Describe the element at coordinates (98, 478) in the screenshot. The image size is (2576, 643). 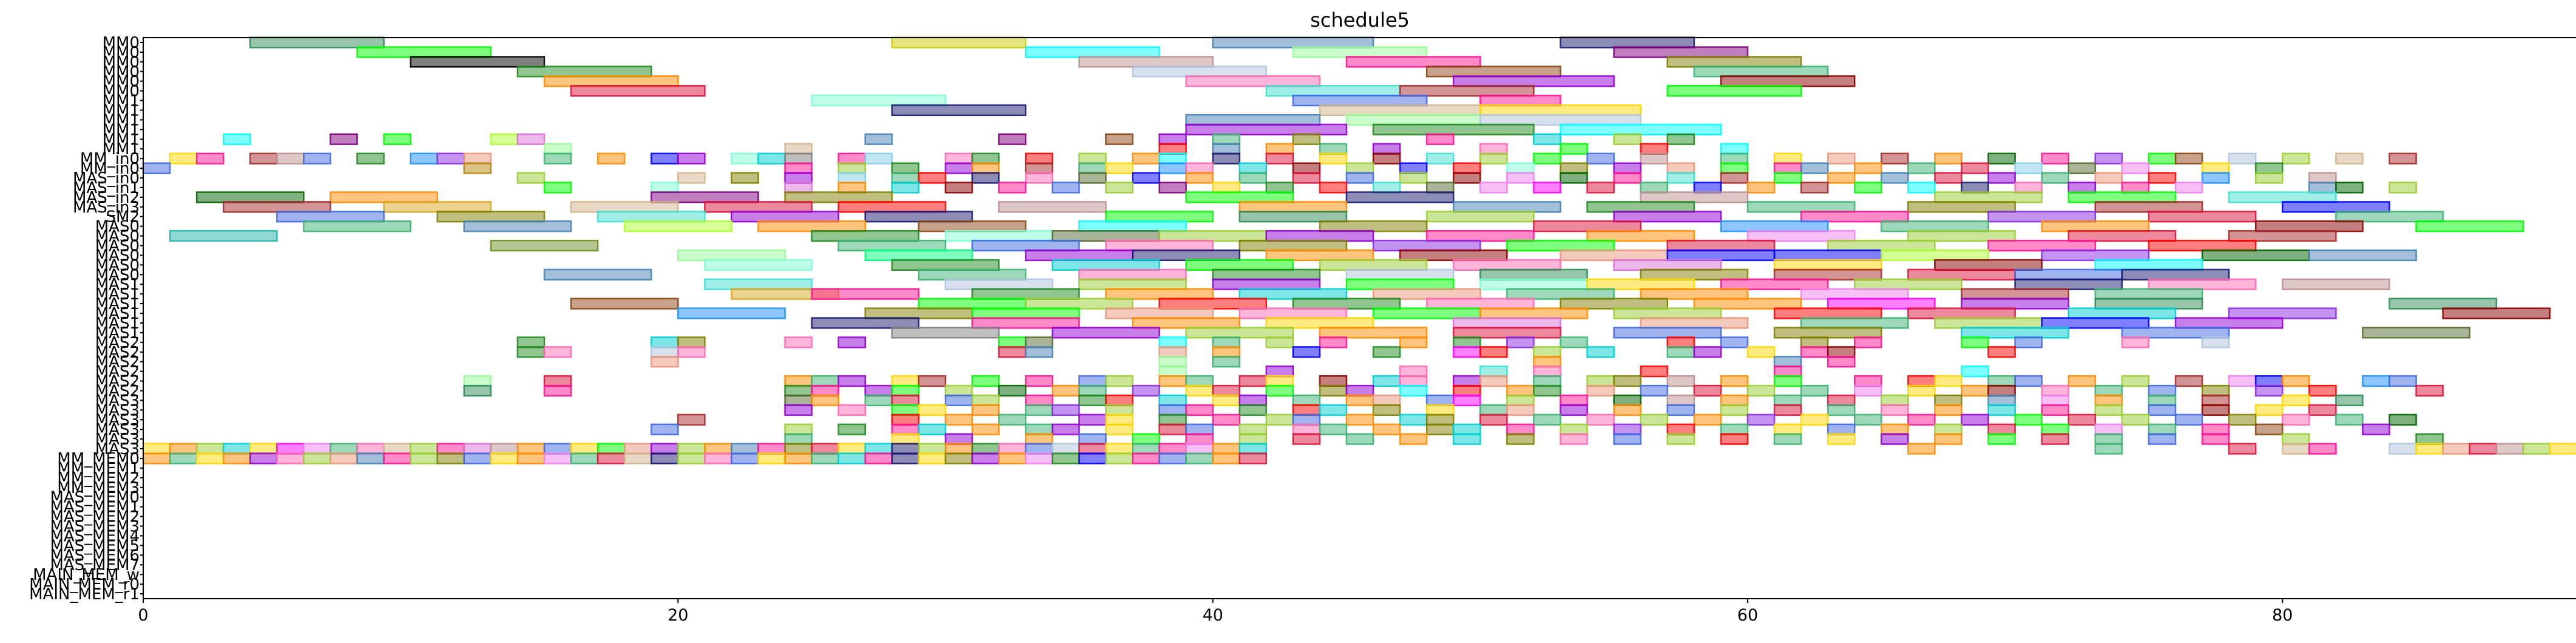
I see `y-tick-label: MM_MEM2` at that location.